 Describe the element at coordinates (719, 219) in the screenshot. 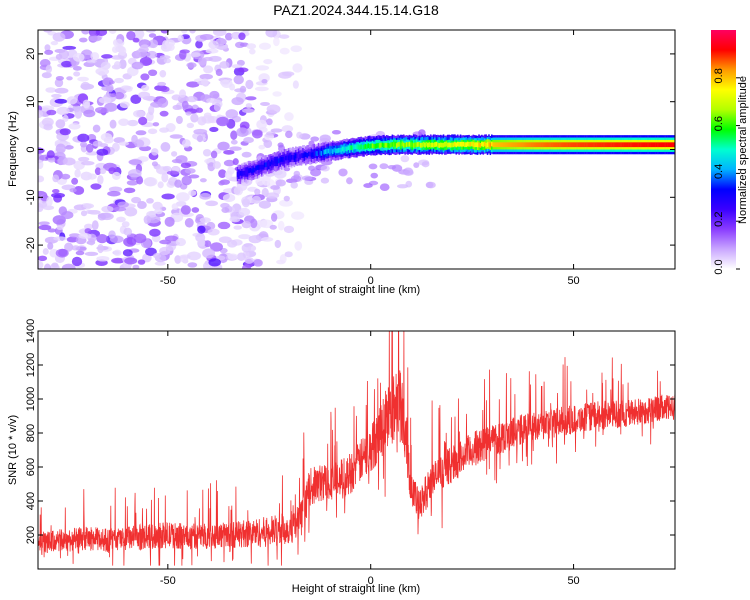

I see `colorbar-tick-label: 0.2` at that location.